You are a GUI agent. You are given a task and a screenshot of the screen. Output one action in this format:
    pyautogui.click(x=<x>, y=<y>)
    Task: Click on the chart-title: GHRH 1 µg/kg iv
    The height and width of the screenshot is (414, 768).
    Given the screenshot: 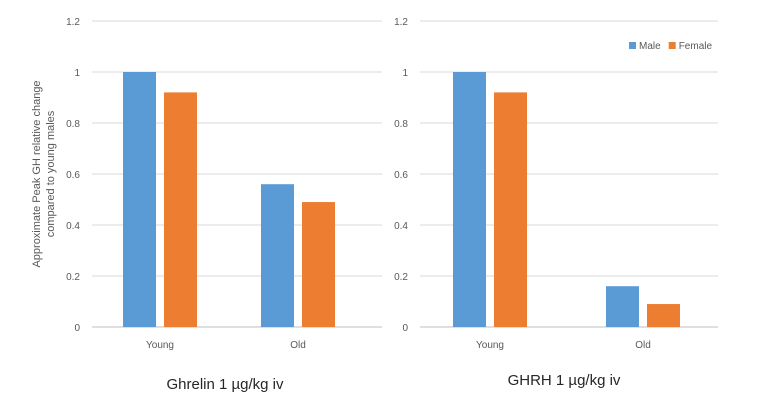 What is the action you would take?
    pyautogui.click(x=564, y=380)
    